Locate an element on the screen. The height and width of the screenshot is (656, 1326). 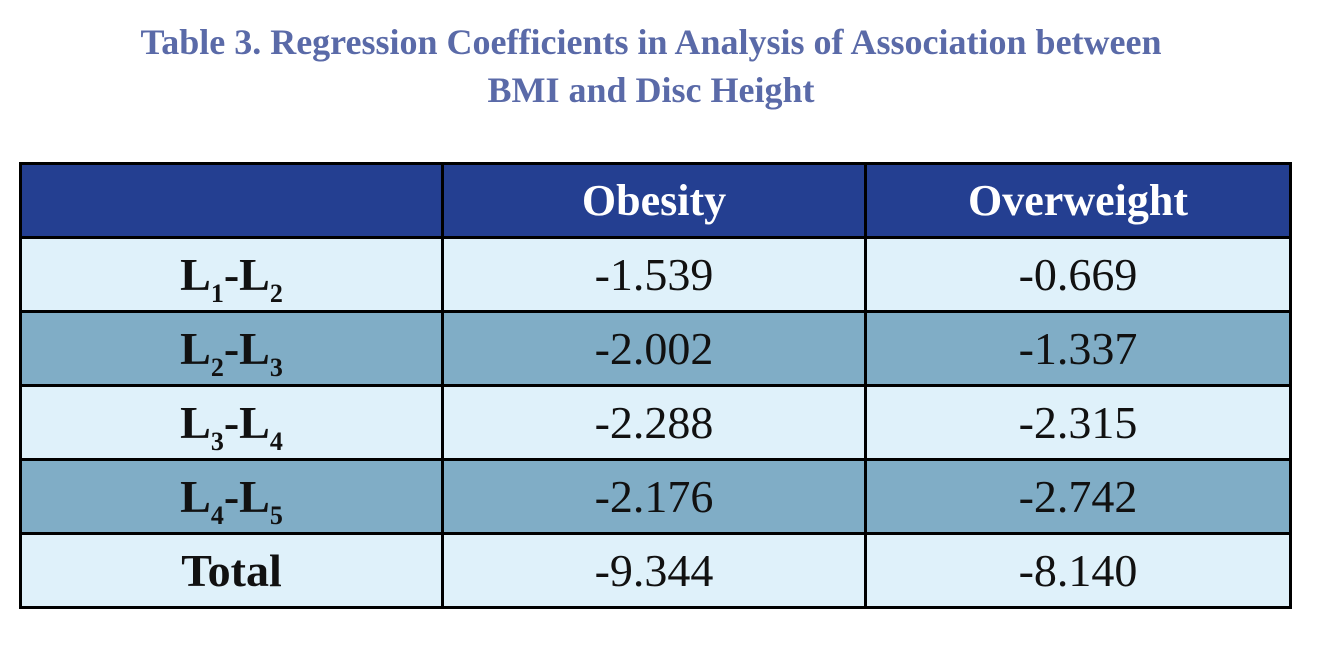
header-row: Obesity Overweight is located at coordinates (655, 200).